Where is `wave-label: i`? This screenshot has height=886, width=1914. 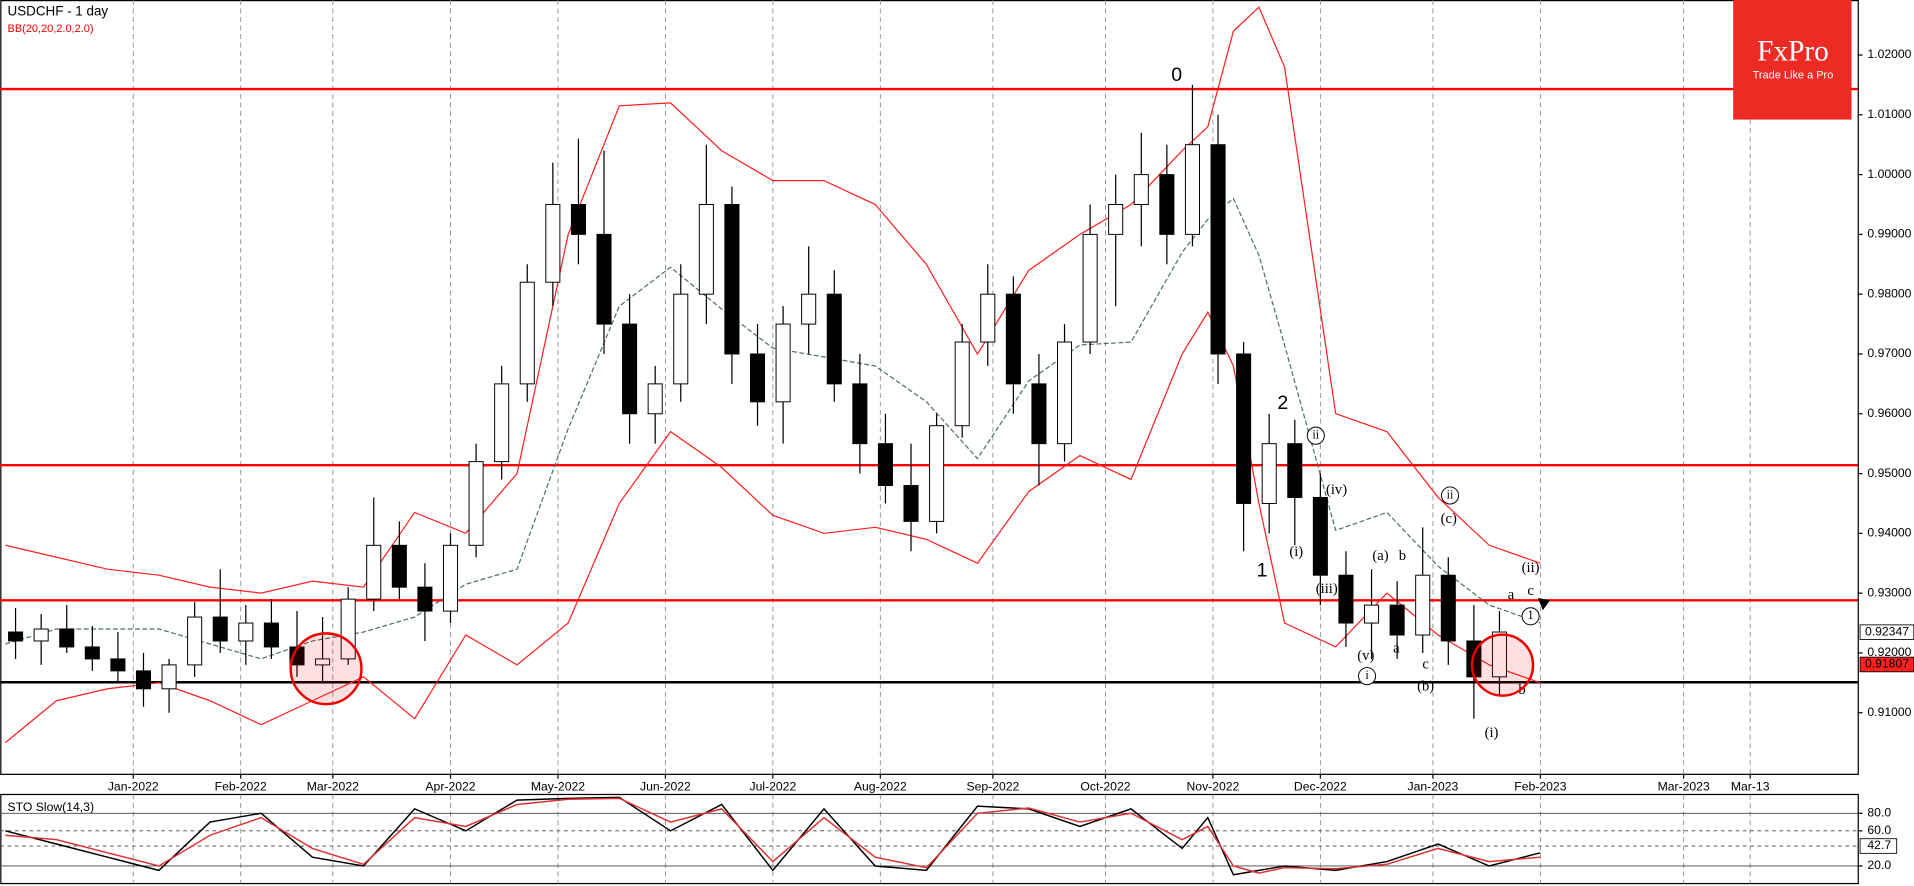 wave-label: i is located at coordinates (1367, 675).